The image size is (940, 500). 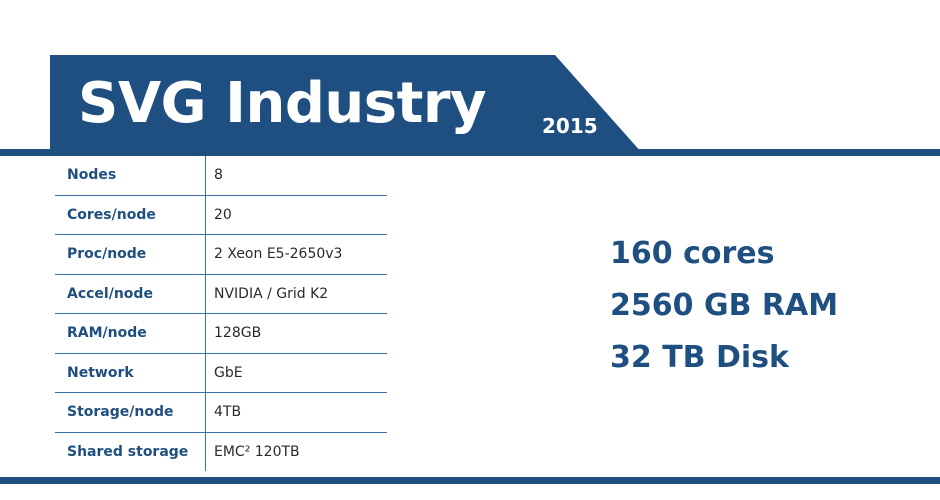 I want to click on spec-value: EMC² 120TB, so click(x=257, y=451).